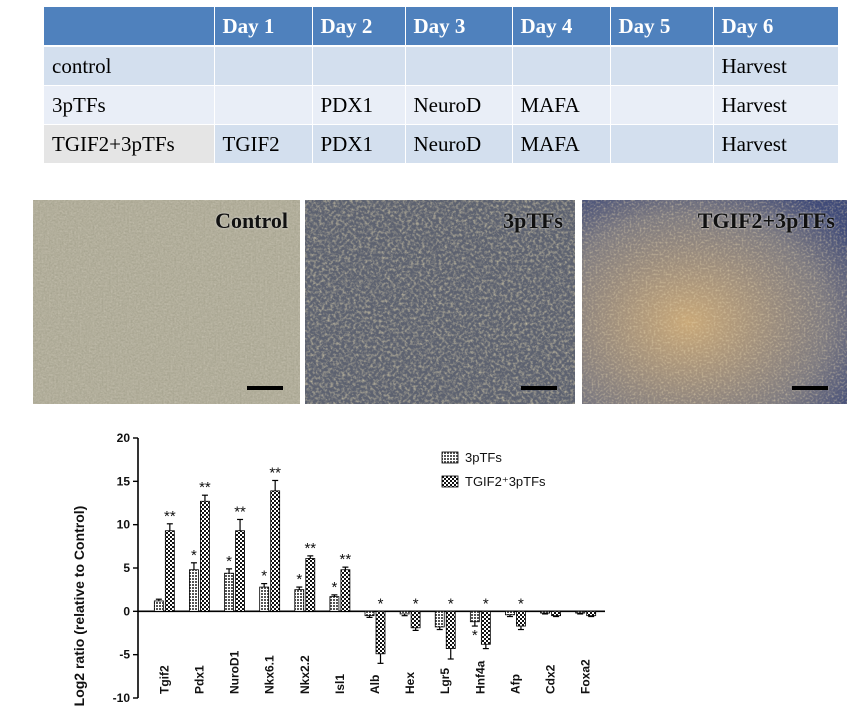 The image size is (850, 723). What do you see at coordinates (359, 144) in the screenshot?
I see `table-cell: PDX1` at bounding box center [359, 144].